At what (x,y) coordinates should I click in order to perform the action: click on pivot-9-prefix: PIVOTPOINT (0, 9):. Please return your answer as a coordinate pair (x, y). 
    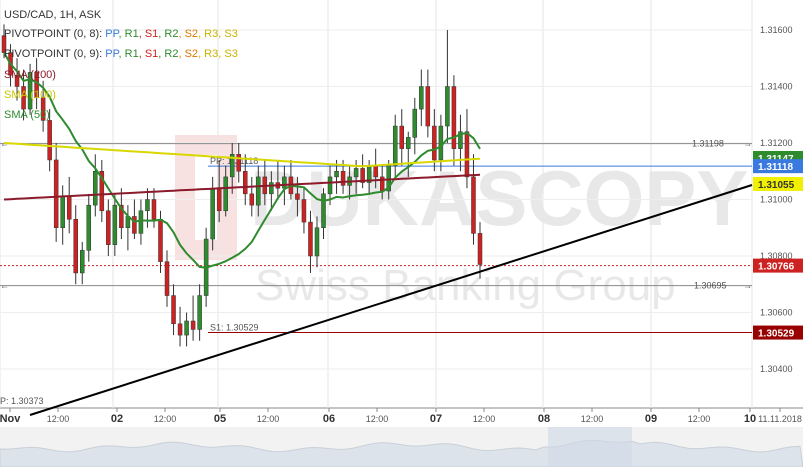
    Looking at the image, I should click on (53, 54).